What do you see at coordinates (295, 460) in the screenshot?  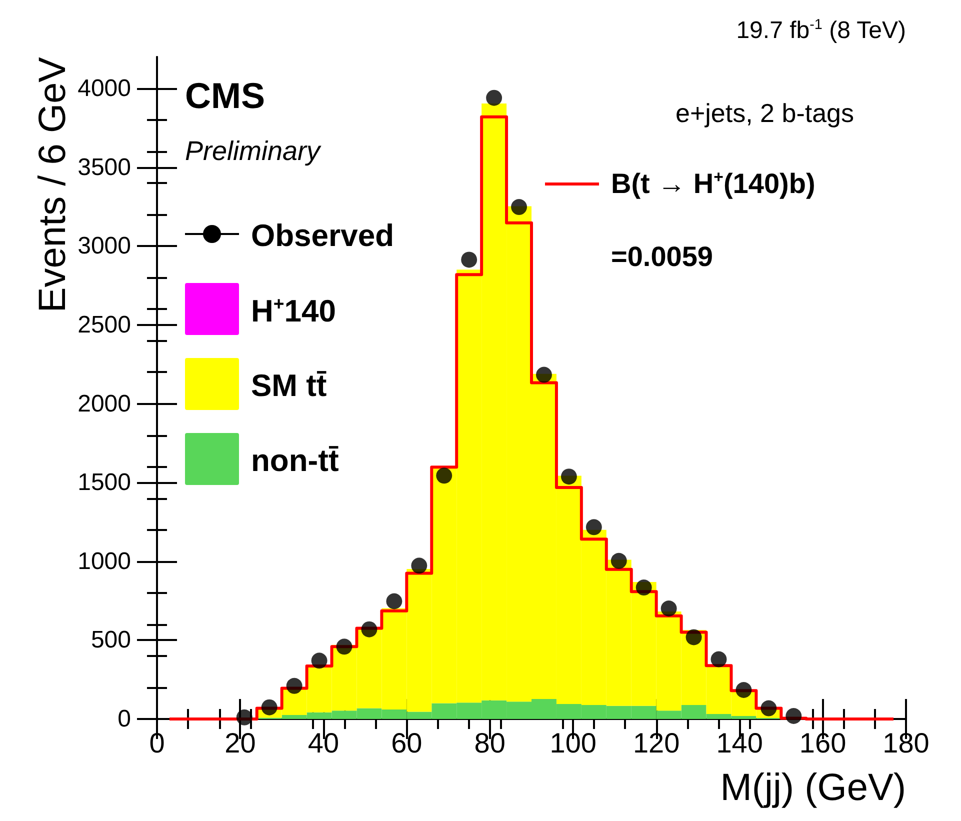 I see `legend-label: non-tt̄` at bounding box center [295, 460].